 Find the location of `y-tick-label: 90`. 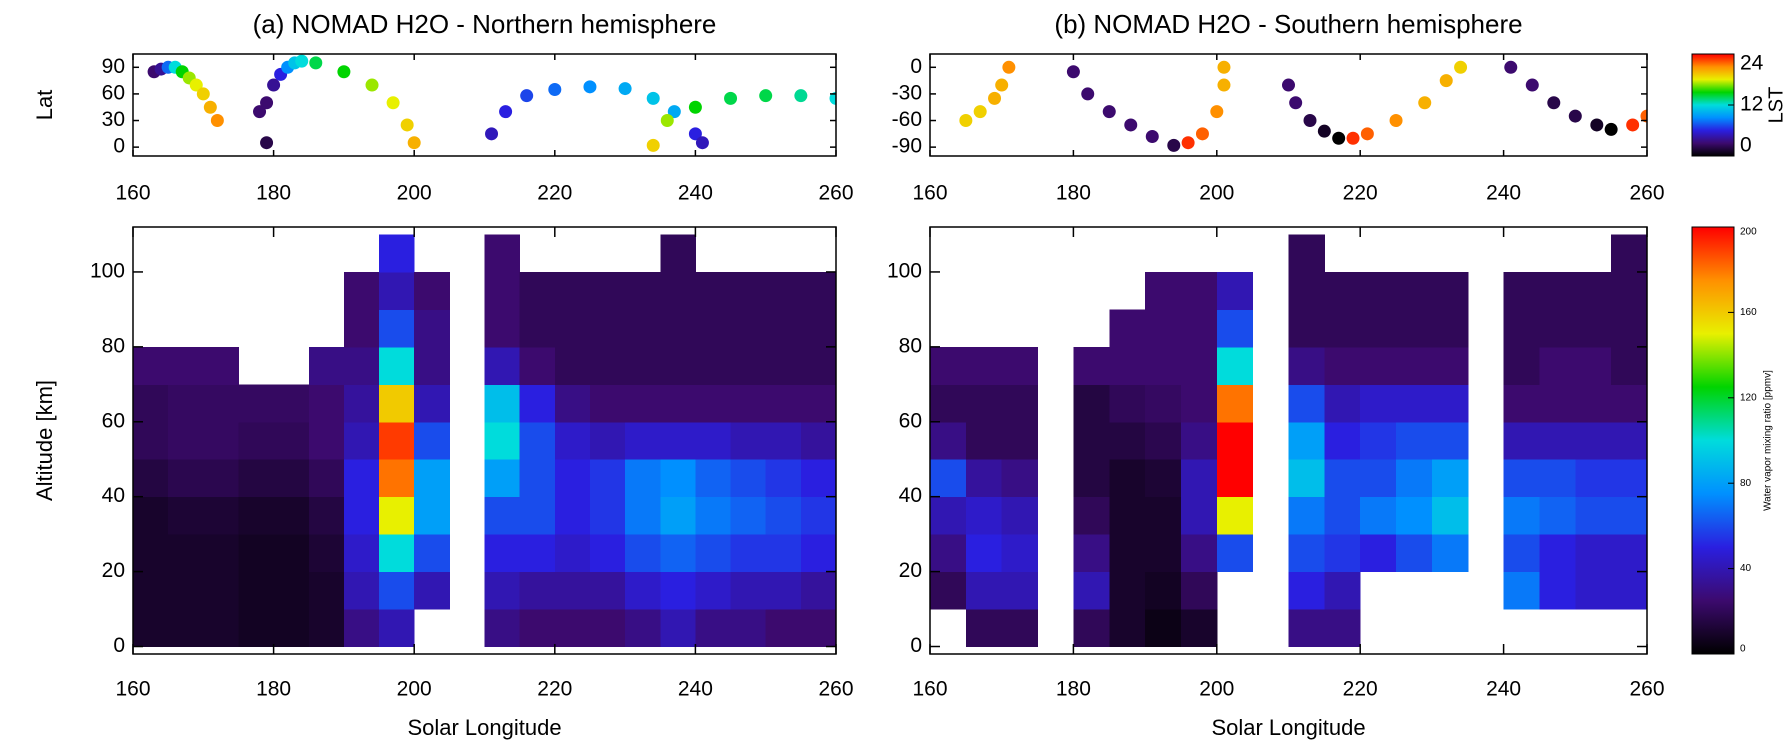

y-tick-label: 90 is located at coordinates (113, 66).